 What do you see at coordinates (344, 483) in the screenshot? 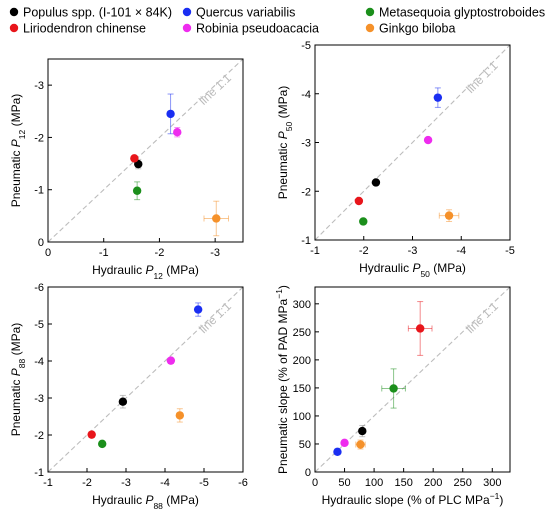
I see `x-tick-label: 50` at bounding box center [344, 483].